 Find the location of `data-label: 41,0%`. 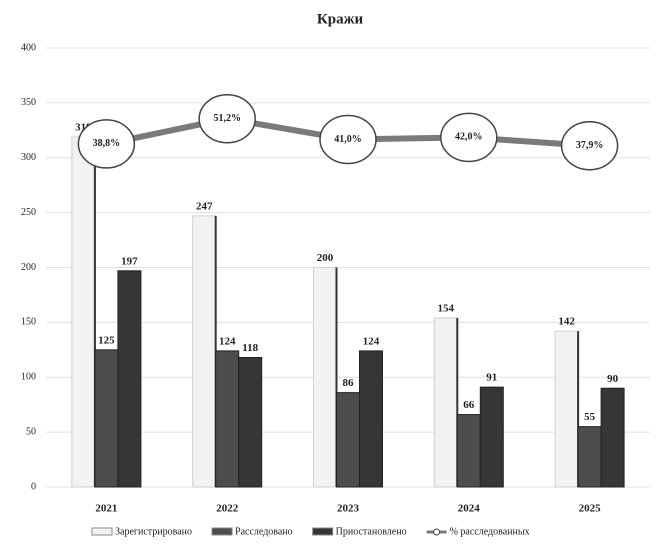

data-label: 41,0% is located at coordinates (348, 139).